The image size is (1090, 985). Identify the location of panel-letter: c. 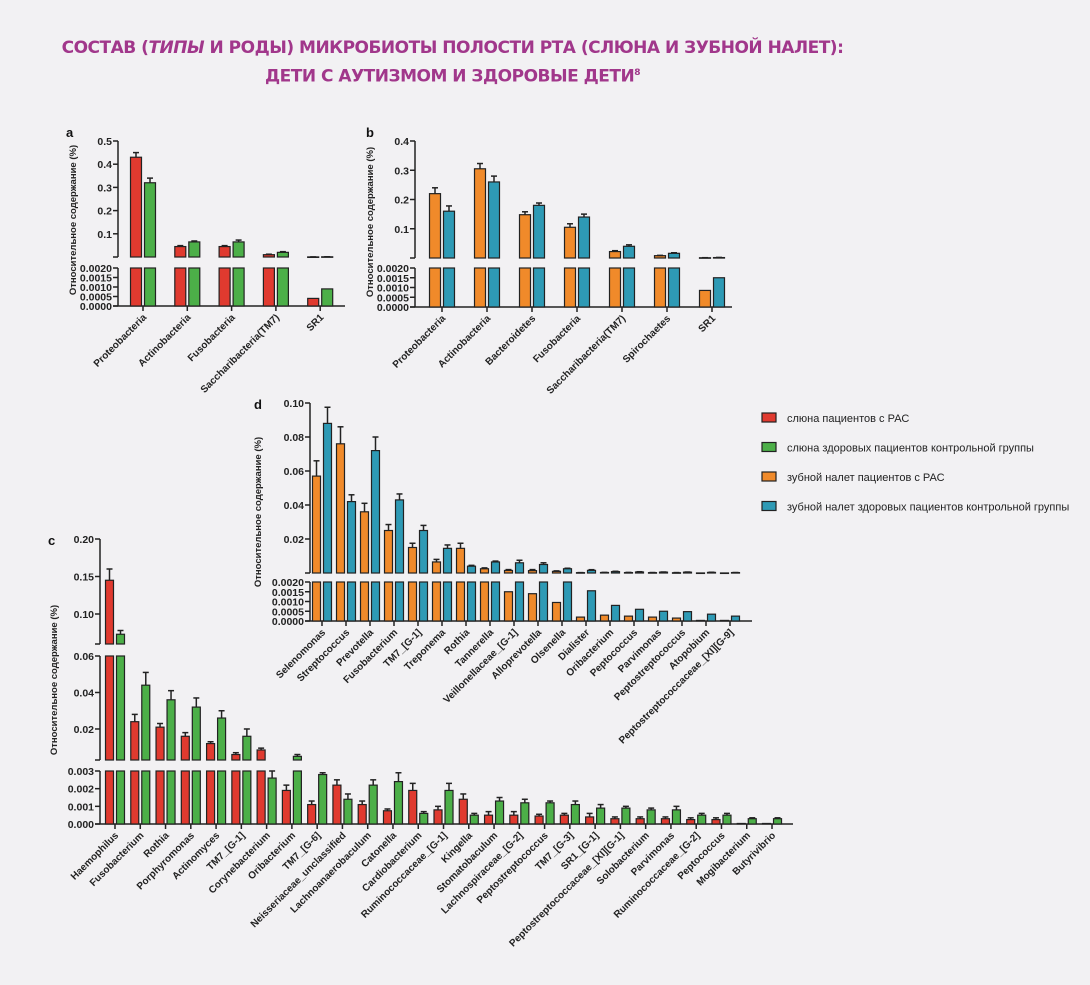
(51, 540).